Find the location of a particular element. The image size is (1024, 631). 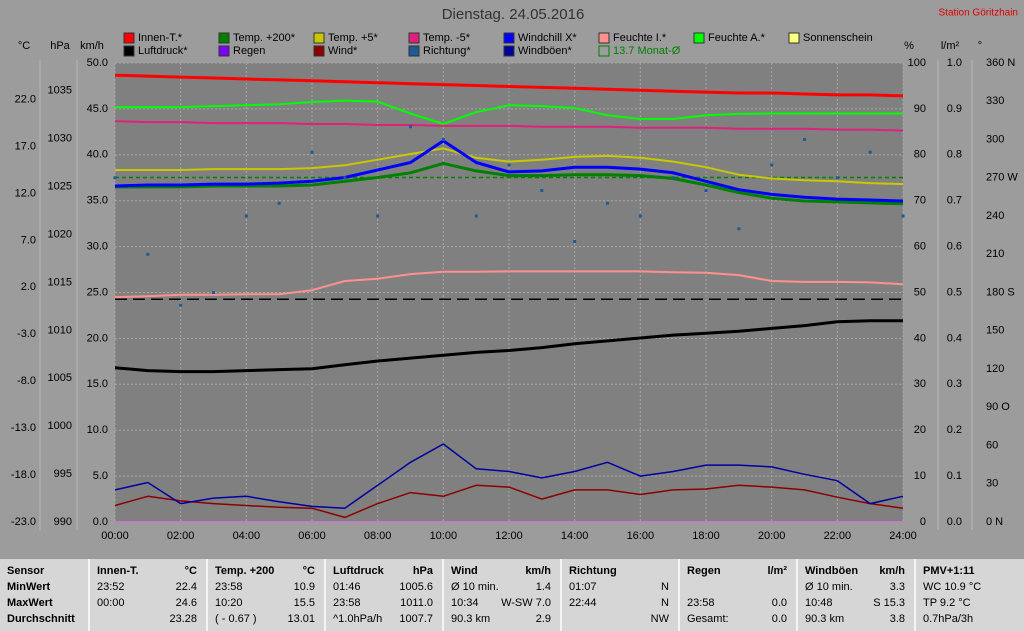

table-column: Sensor MinWert MaxWert Durchschnitt is located at coordinates (44, 595).